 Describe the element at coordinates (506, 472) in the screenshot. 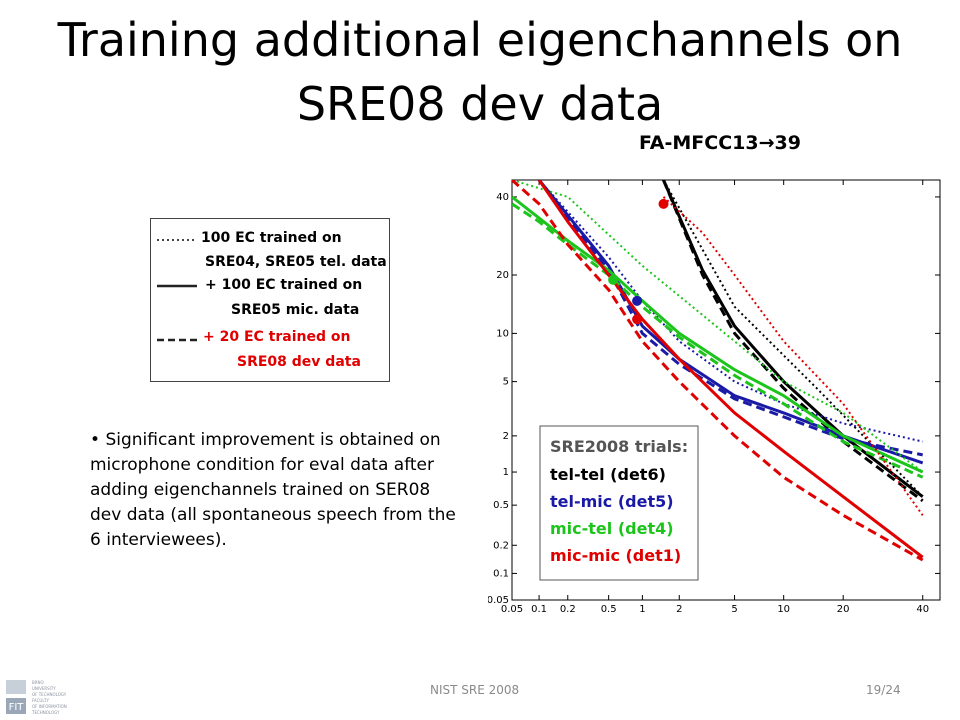

I see `y-tick-label: 1` at that location.